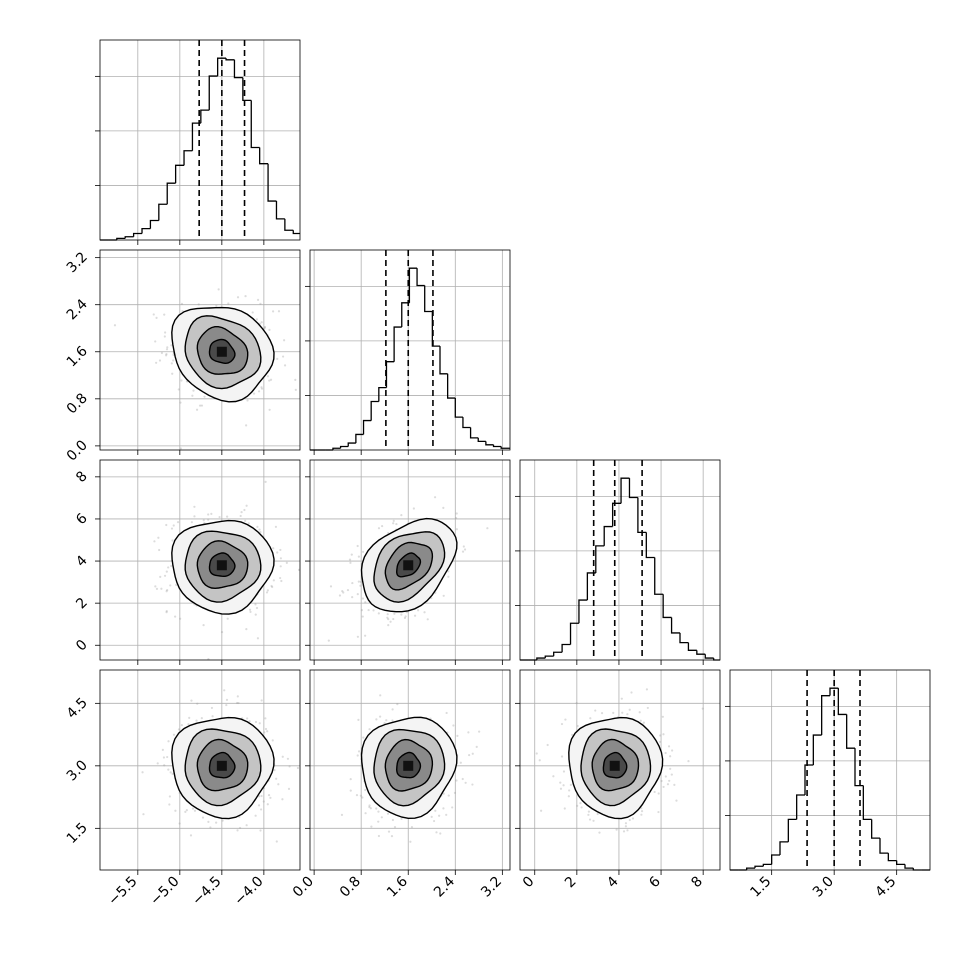  I want to click on pair-p2-p3-peak, so click(614, 765).